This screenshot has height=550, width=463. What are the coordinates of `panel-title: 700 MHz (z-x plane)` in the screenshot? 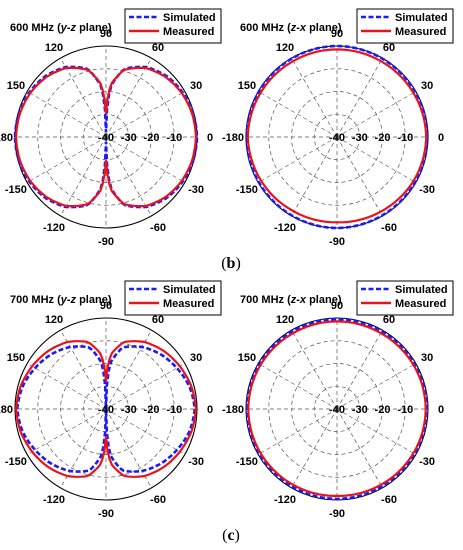 It's located at (291, 300).